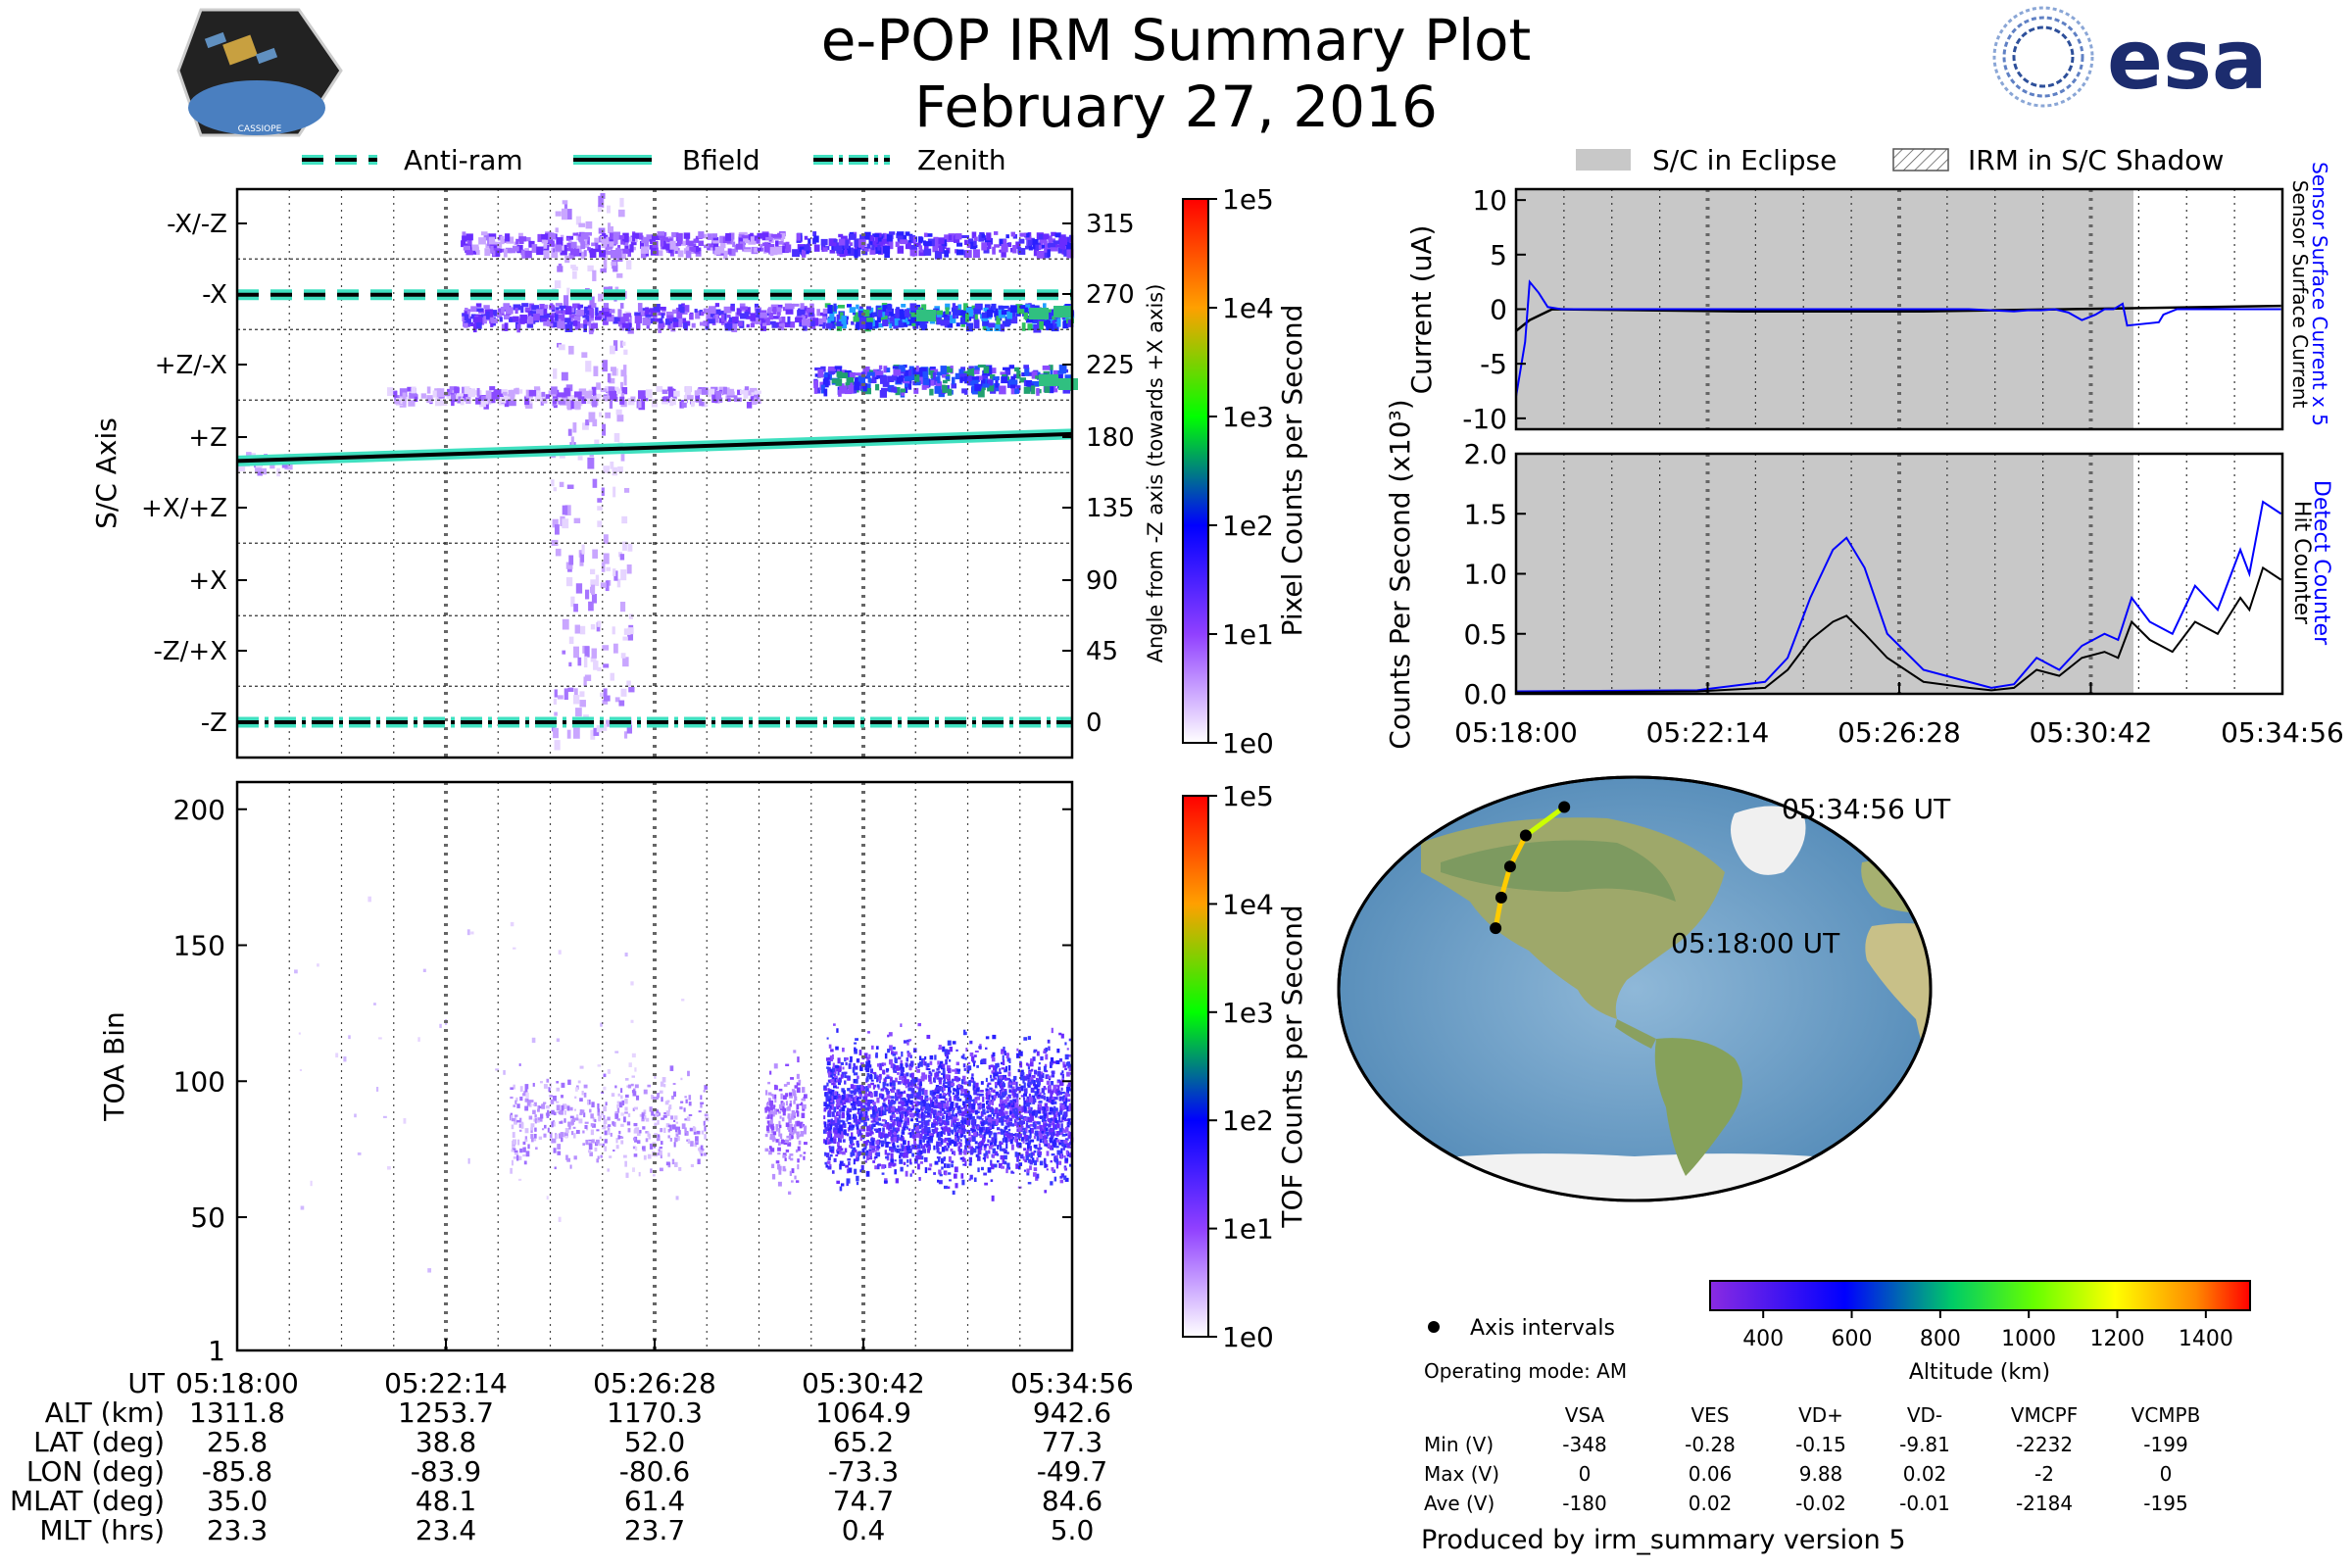 The width and height of the screenshot is (2352, 1568). Describe the element at coordinates (184, 508) in the screenshot. I see `sc-axis-tick-label: +X/+Z` at that location.